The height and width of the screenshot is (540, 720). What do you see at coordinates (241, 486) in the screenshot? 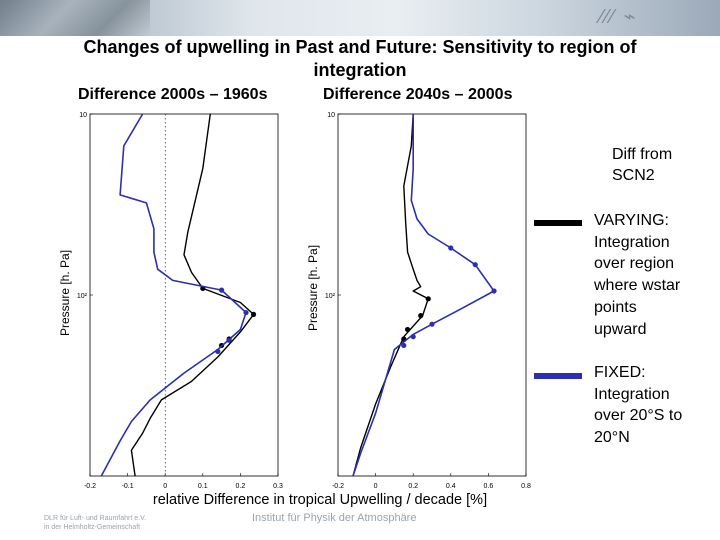
I see `left-x-tick-label: 0.2` at bounding box center [241, 486].